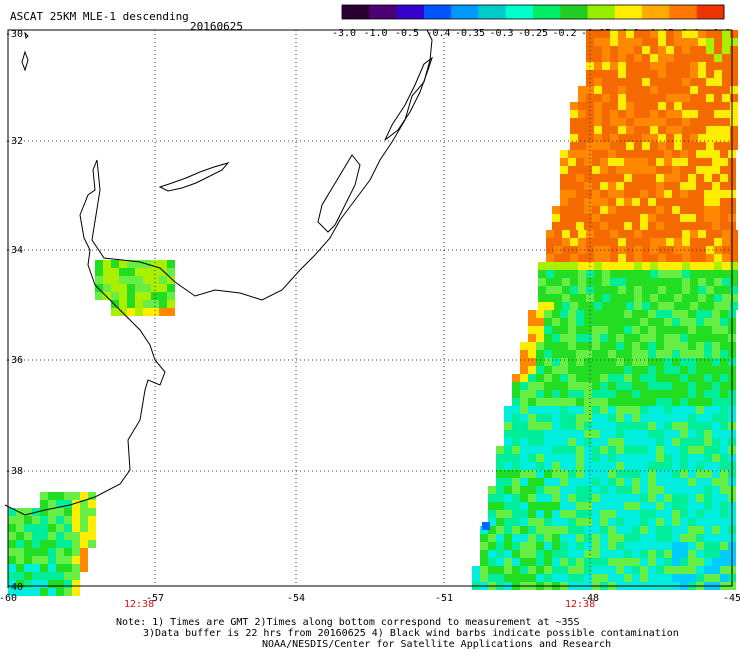 Image resolution: width=740 pixels, height=650 pixels. Describe the element at coordinates (492, 12) in the screenshot. I see `colorbar-swatch` at that location.